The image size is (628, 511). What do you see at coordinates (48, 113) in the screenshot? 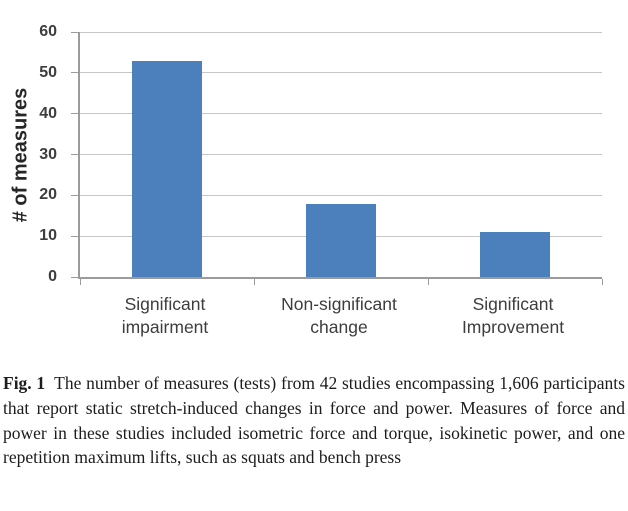
I see `y-axis-tick-label: 40` at bounding box center [48, 113].